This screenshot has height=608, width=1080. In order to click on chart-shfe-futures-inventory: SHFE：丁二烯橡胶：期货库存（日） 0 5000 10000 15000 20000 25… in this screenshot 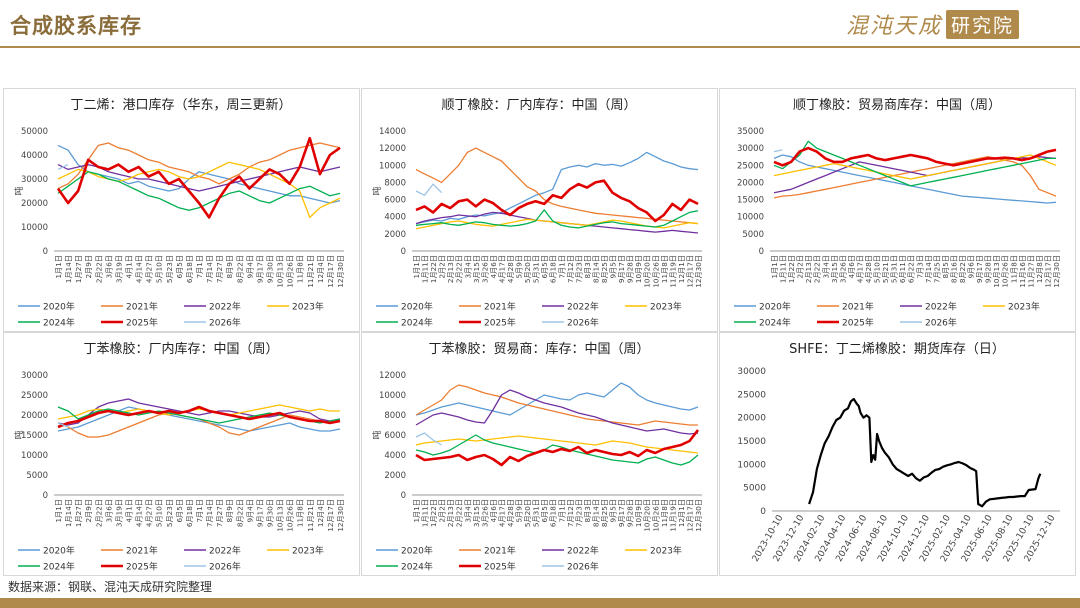, I will do `click(898, 452)`.